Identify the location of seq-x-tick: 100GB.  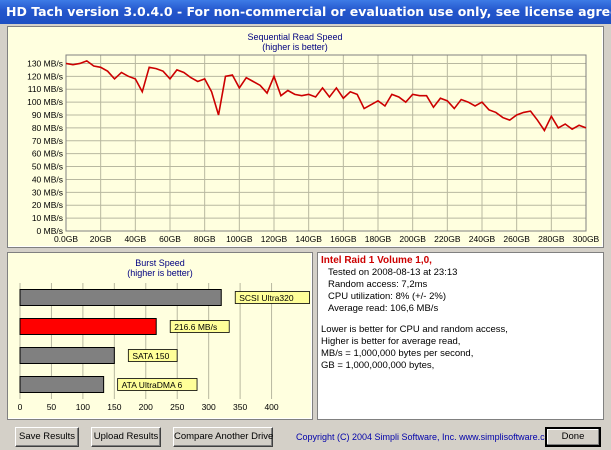
(239, 239).